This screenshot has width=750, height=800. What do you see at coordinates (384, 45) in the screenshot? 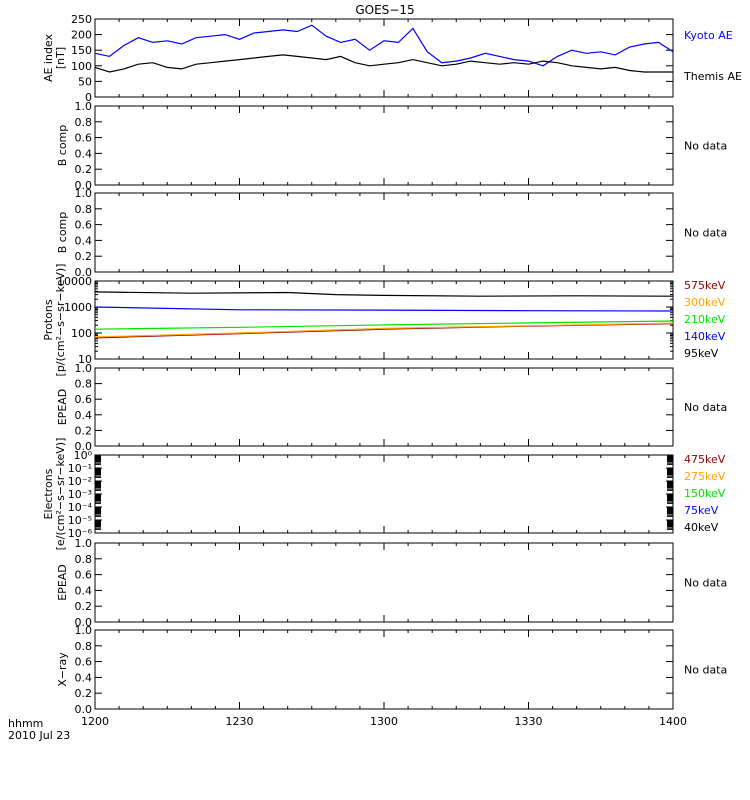
I see `series-line-kyoto-ae` at bounding box center [384, 45].